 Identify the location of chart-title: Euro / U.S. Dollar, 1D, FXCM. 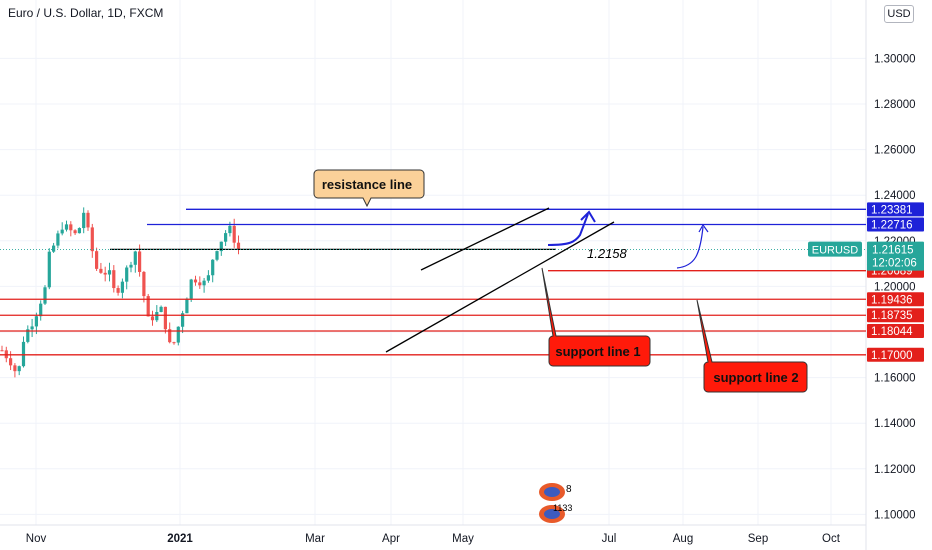
(86, 13).